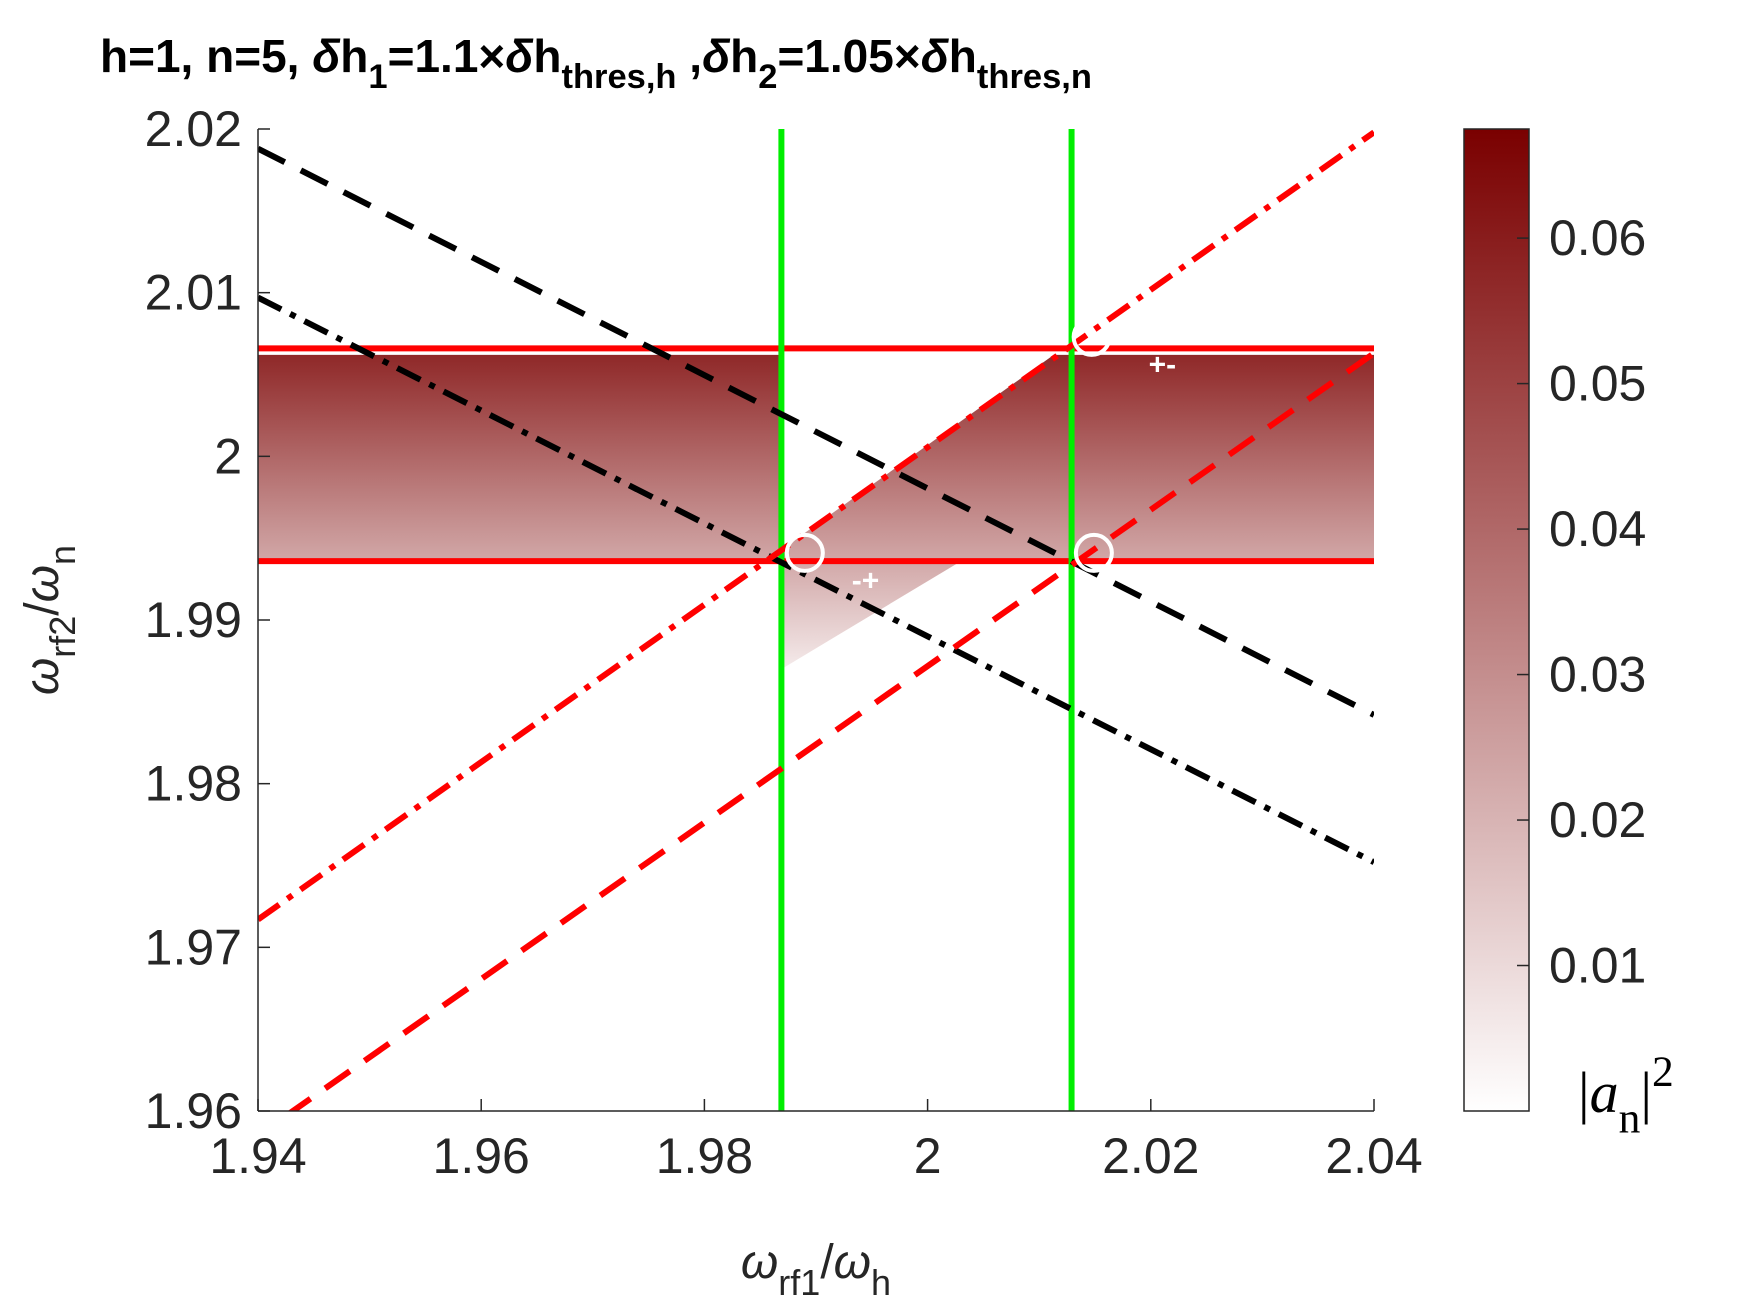  Describe the element at coordinates (866, 581) in the screenshot. I see `annotation: -+` at that location.